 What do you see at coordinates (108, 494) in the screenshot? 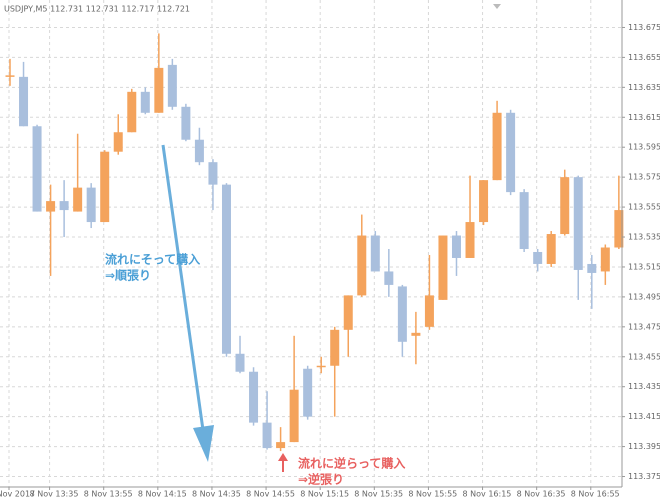
I see `x-tick-label: 8 Nov 13:55` at bounding box center [108, 494].